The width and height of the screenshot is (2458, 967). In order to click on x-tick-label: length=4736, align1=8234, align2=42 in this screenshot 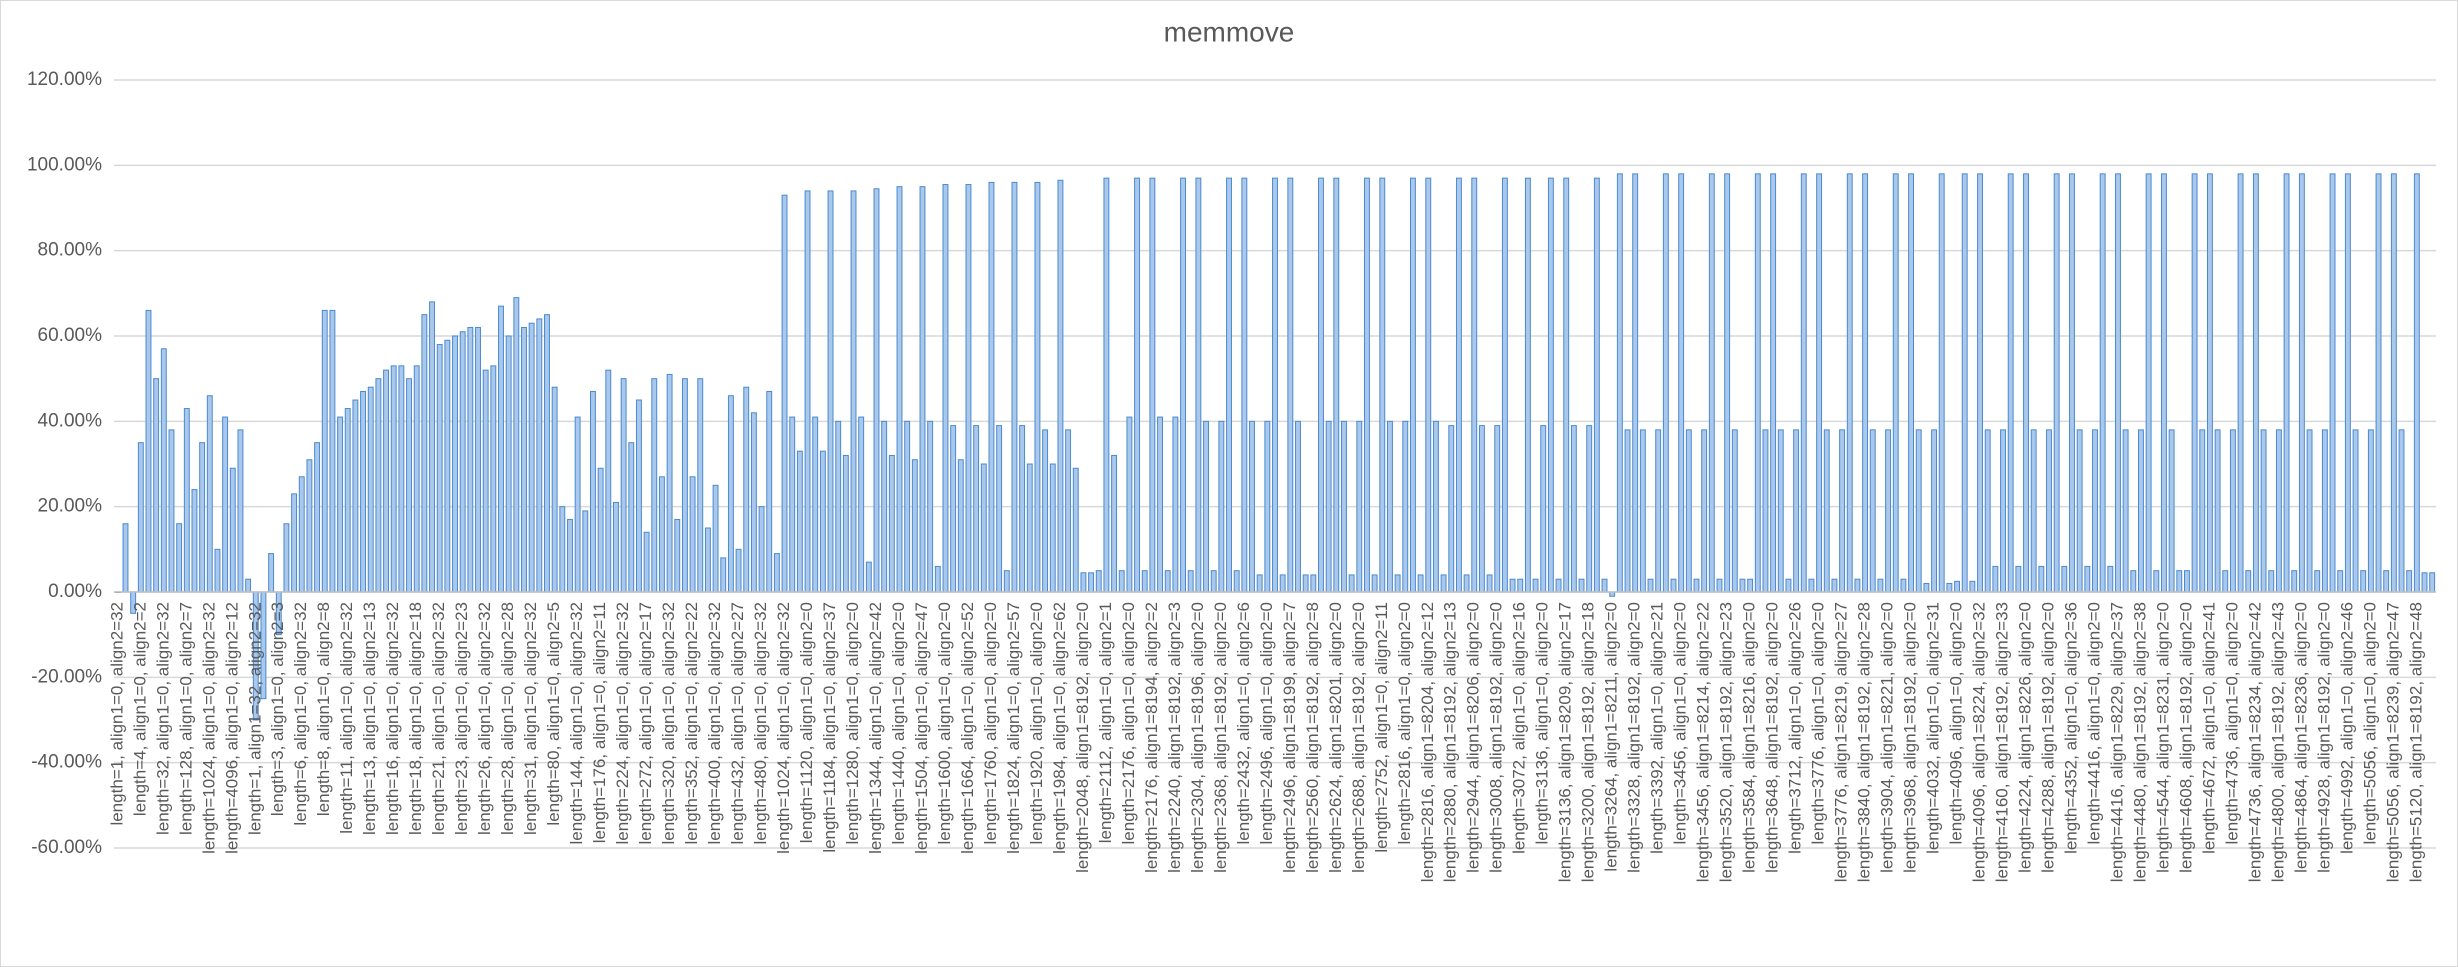, I will do `click(2254, 742)`.